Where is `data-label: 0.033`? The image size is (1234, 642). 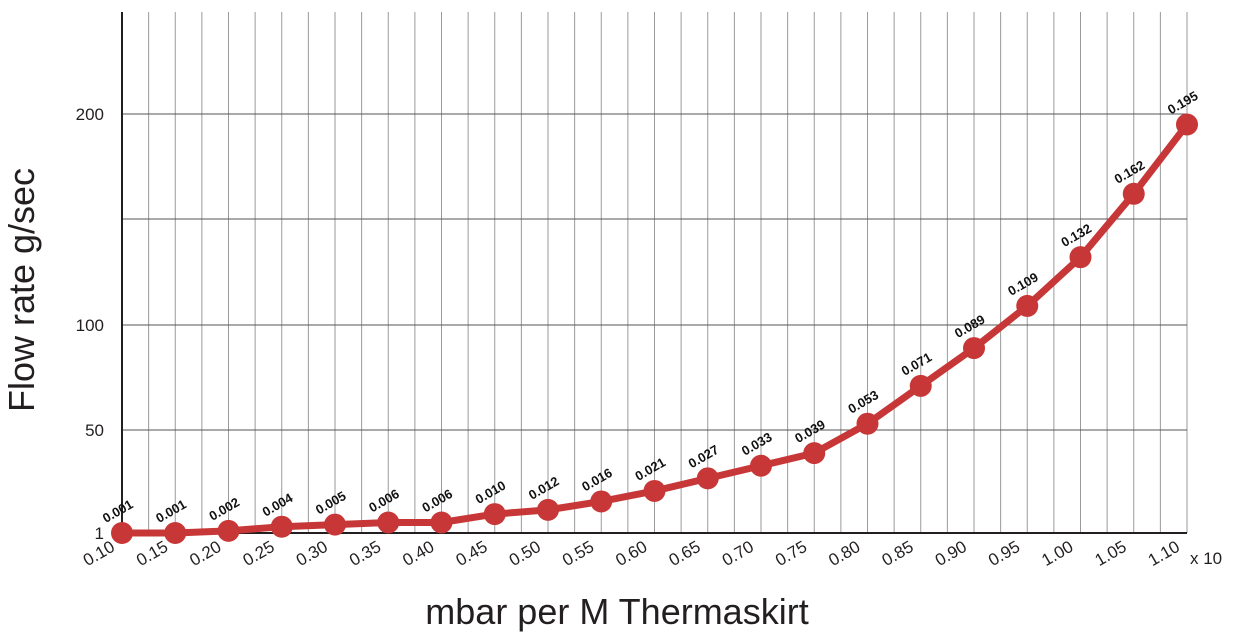 data-label: 0.033 is located at coordinates (757, 443).